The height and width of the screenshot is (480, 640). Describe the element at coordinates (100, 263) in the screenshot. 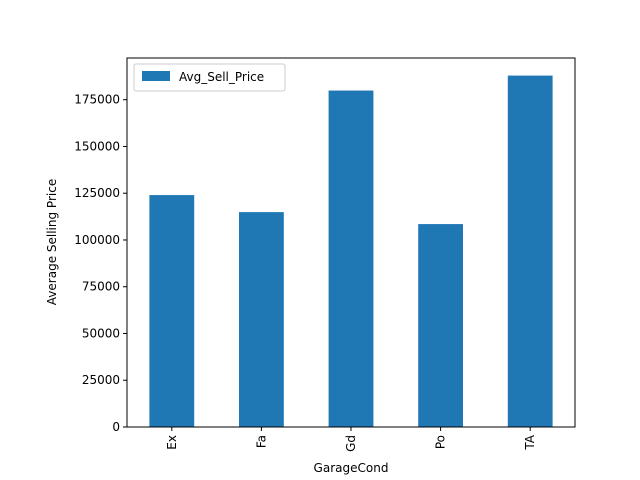

I see `y-axis-ticks: 0 25000 50000 75000 100000 125000 150000 175000` at that location.